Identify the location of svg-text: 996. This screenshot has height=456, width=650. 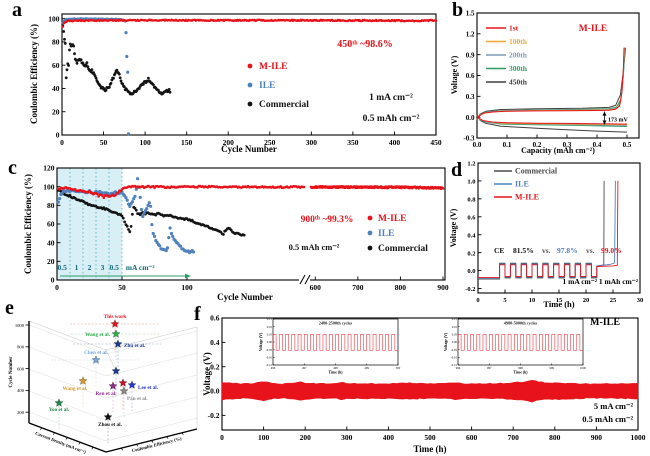
(458, 368).